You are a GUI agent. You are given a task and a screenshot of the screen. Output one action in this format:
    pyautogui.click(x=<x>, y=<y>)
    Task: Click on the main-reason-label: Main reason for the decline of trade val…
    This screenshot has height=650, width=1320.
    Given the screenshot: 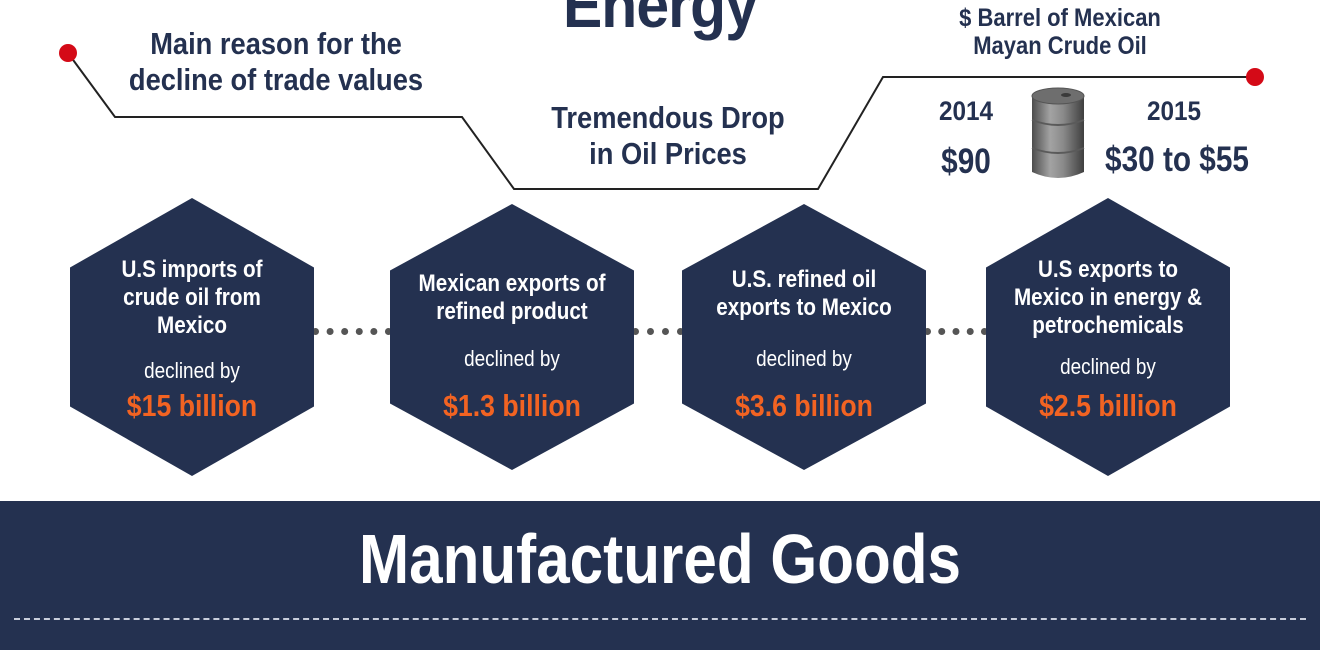 What is the action you would take?
    pyautogui.click(x=276, y=61)
    